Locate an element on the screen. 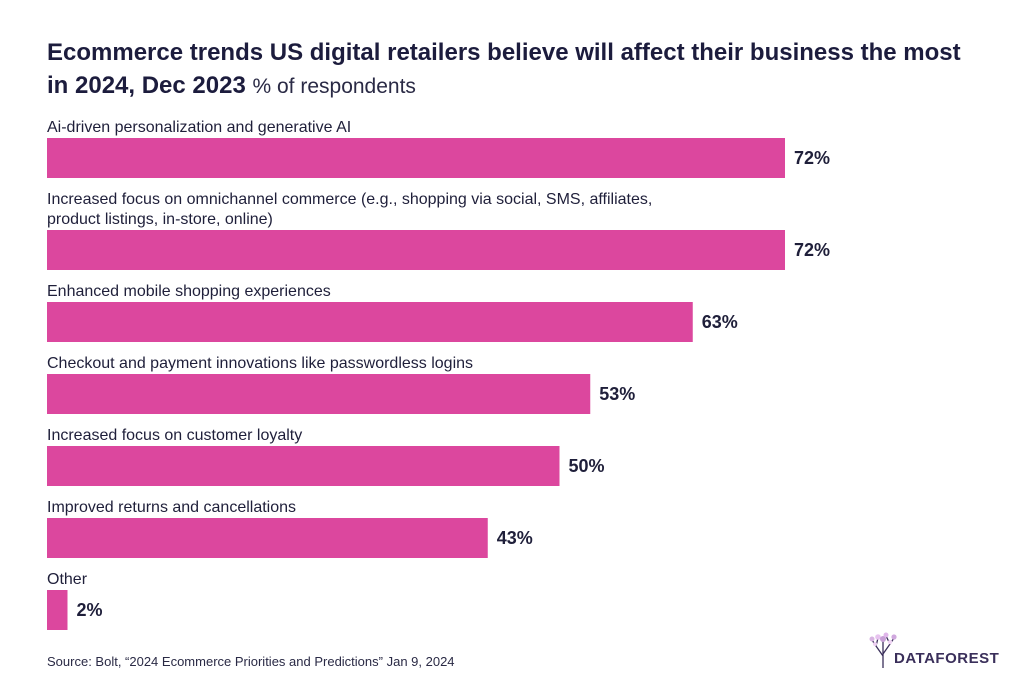 The image size is (1024, 696). category-label: Increased focus on customer loyalty is located at coordinates (174, 435).